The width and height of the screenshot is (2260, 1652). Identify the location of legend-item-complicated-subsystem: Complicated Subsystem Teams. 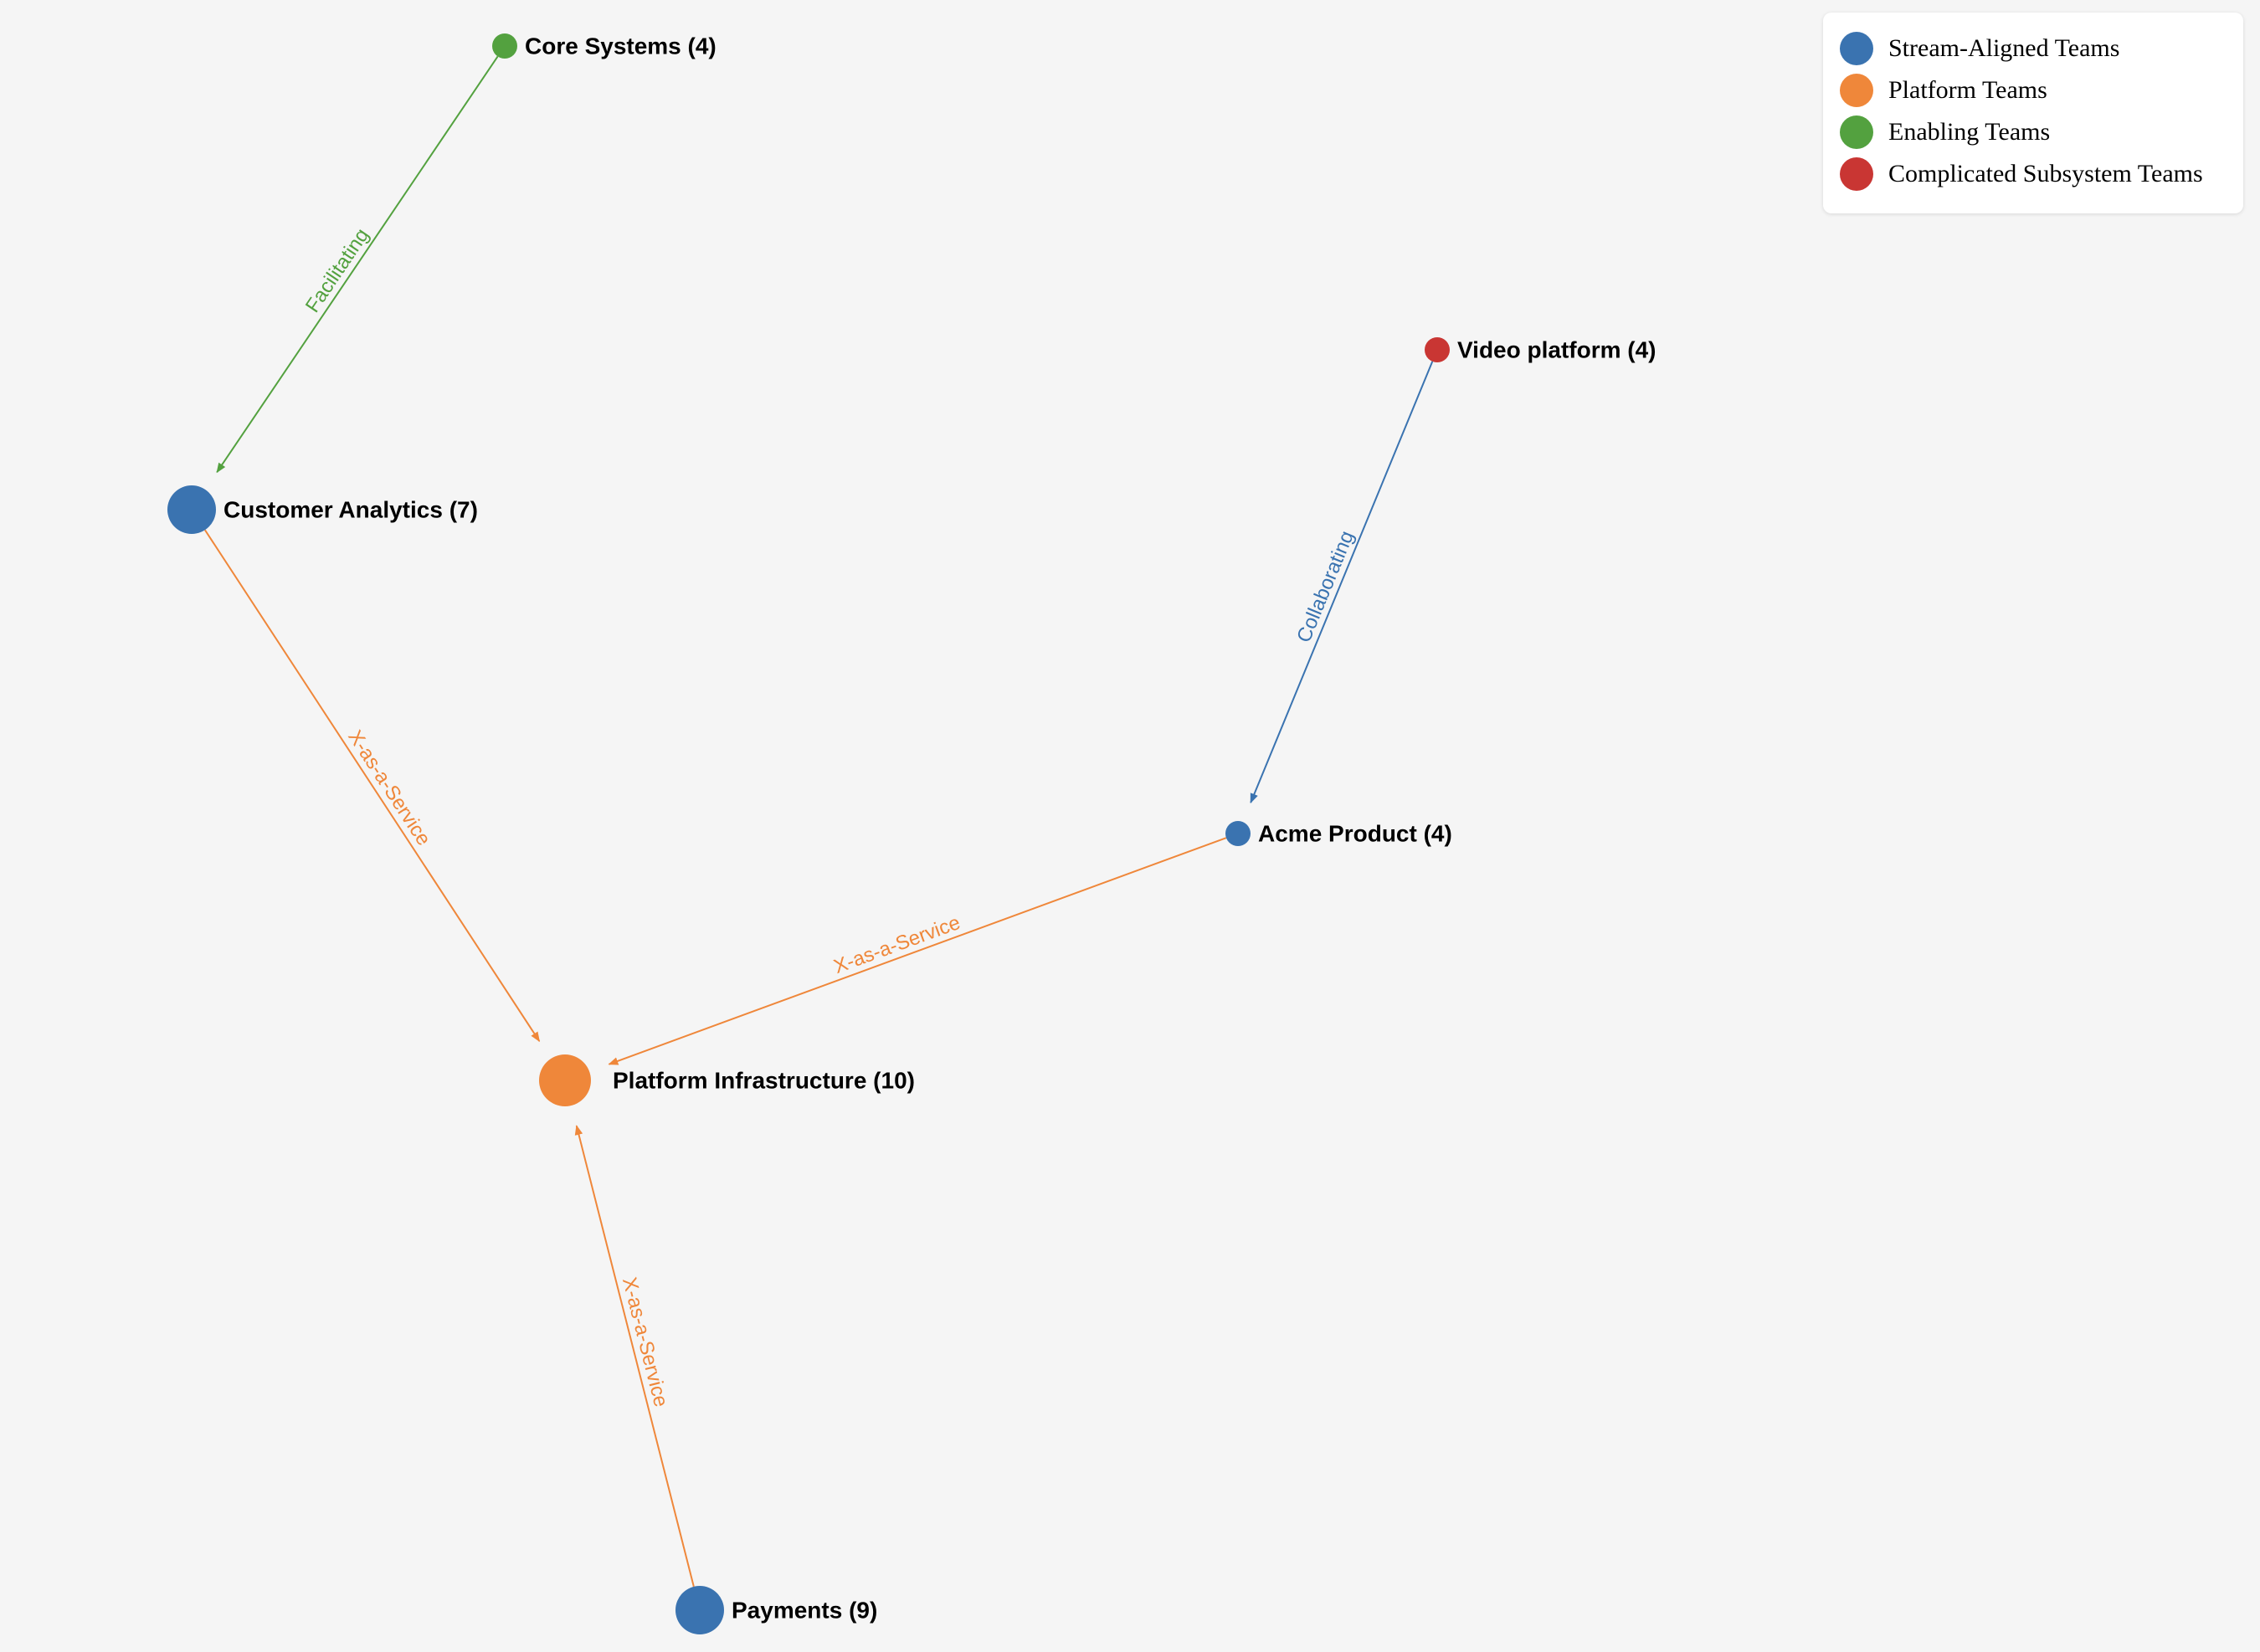
(2041, 174).